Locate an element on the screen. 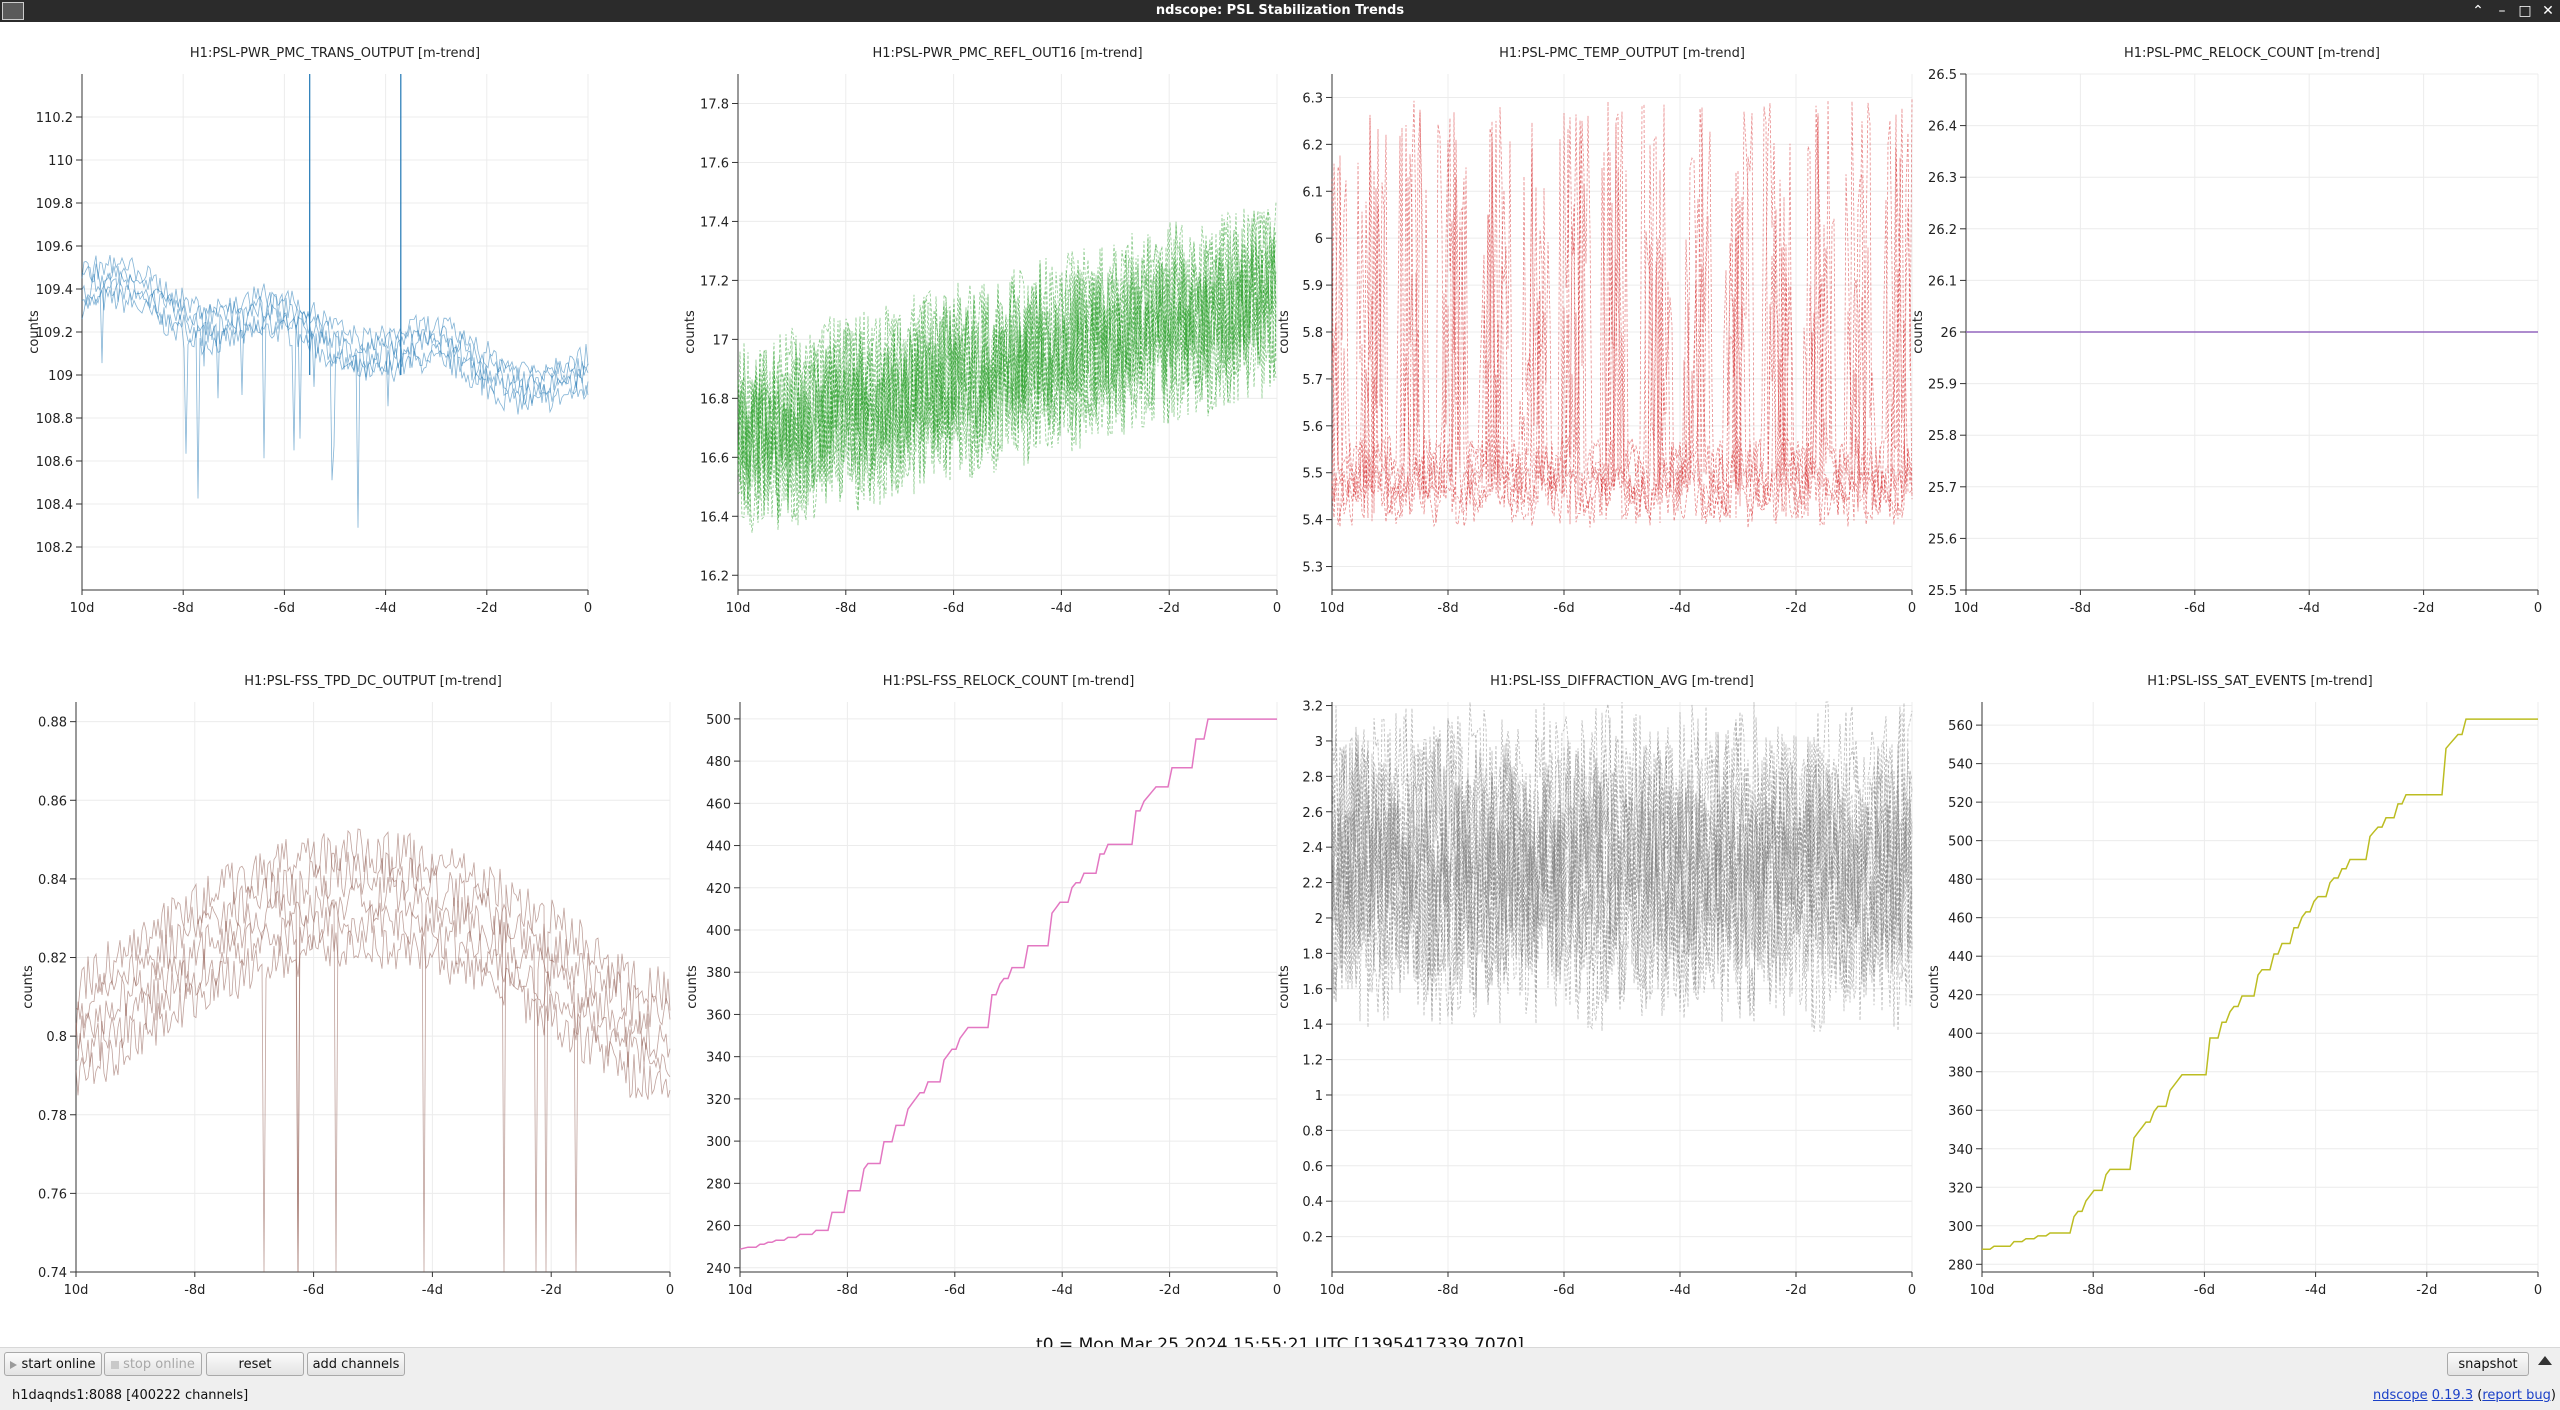 The image size is (2560, 1410). y-tick-label: 109.4 is located at coordinates (54, 290).